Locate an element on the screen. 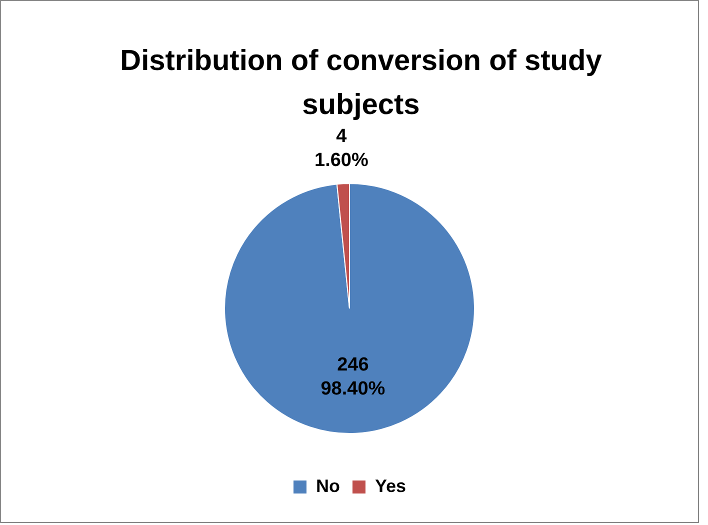  legend-label: No is located at coordinates (328, 486).